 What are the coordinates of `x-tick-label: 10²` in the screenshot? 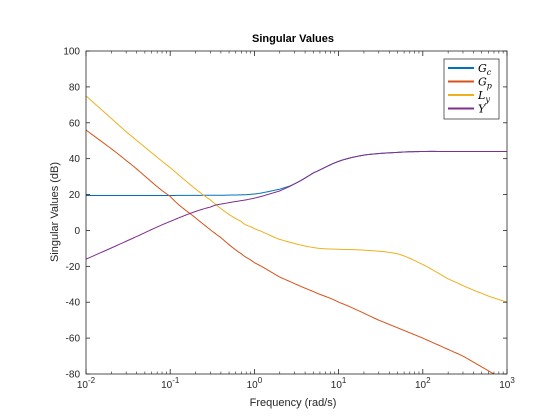 It's located at (423, 383).